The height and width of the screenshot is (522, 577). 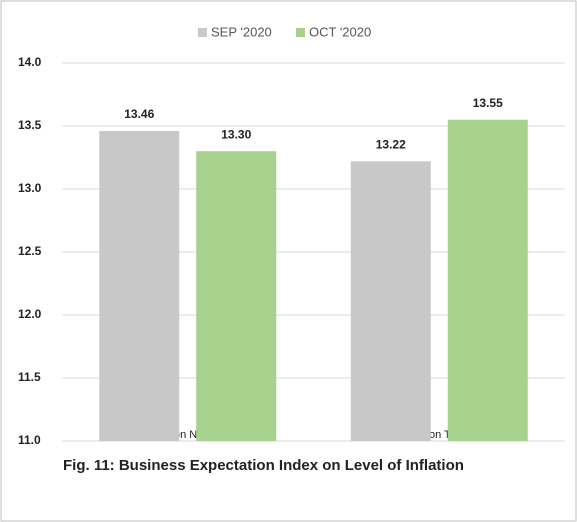 I want to click on y-tick-label: 12.5, so click(x=30, y=251).